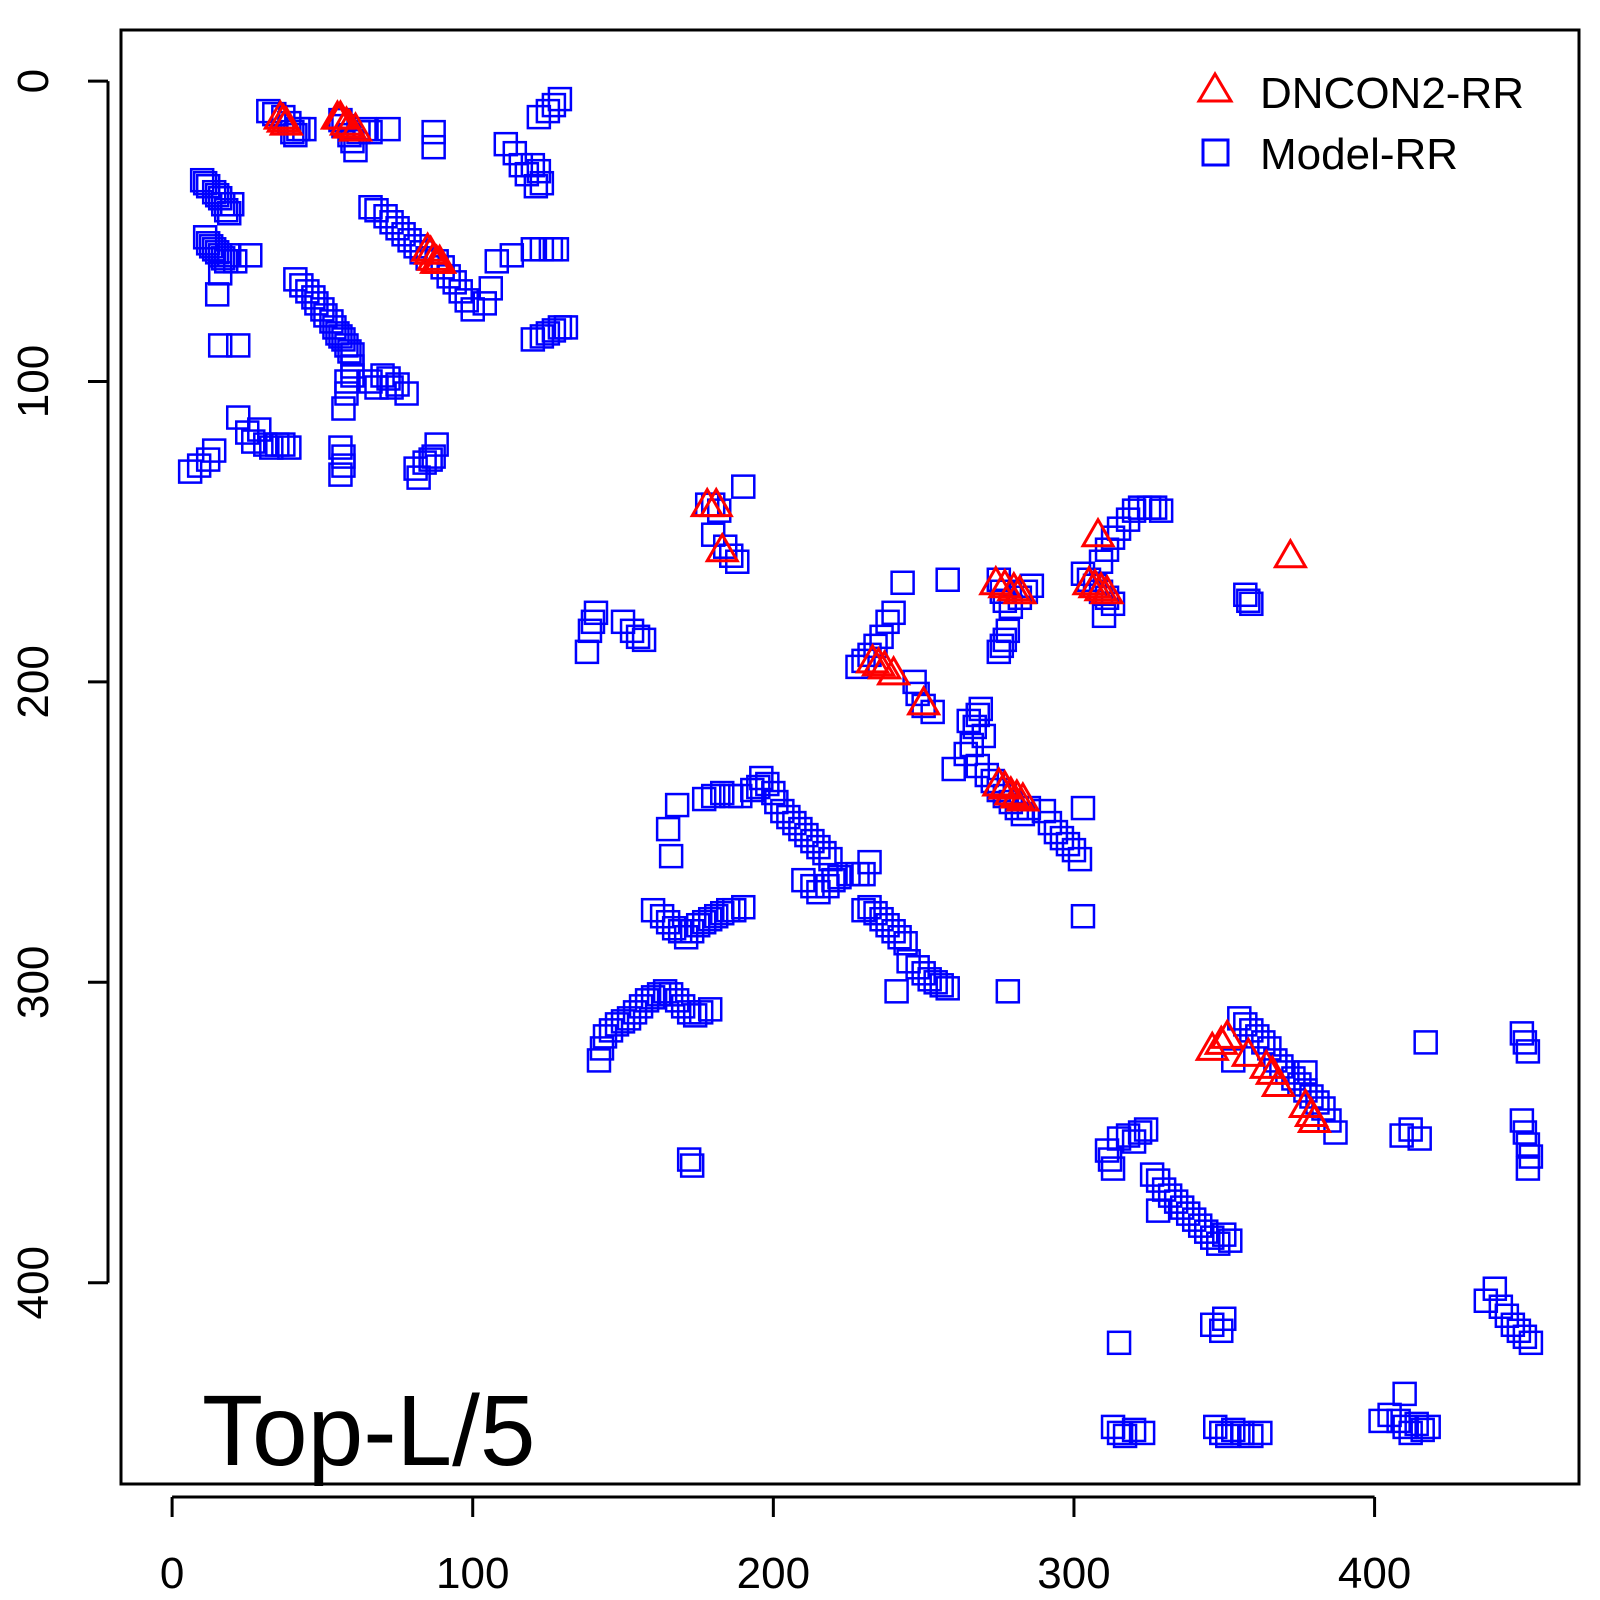  Describe the element at coordinates (33, 1282) in the screenshot. I see `y-tick-label: 400` at that location.